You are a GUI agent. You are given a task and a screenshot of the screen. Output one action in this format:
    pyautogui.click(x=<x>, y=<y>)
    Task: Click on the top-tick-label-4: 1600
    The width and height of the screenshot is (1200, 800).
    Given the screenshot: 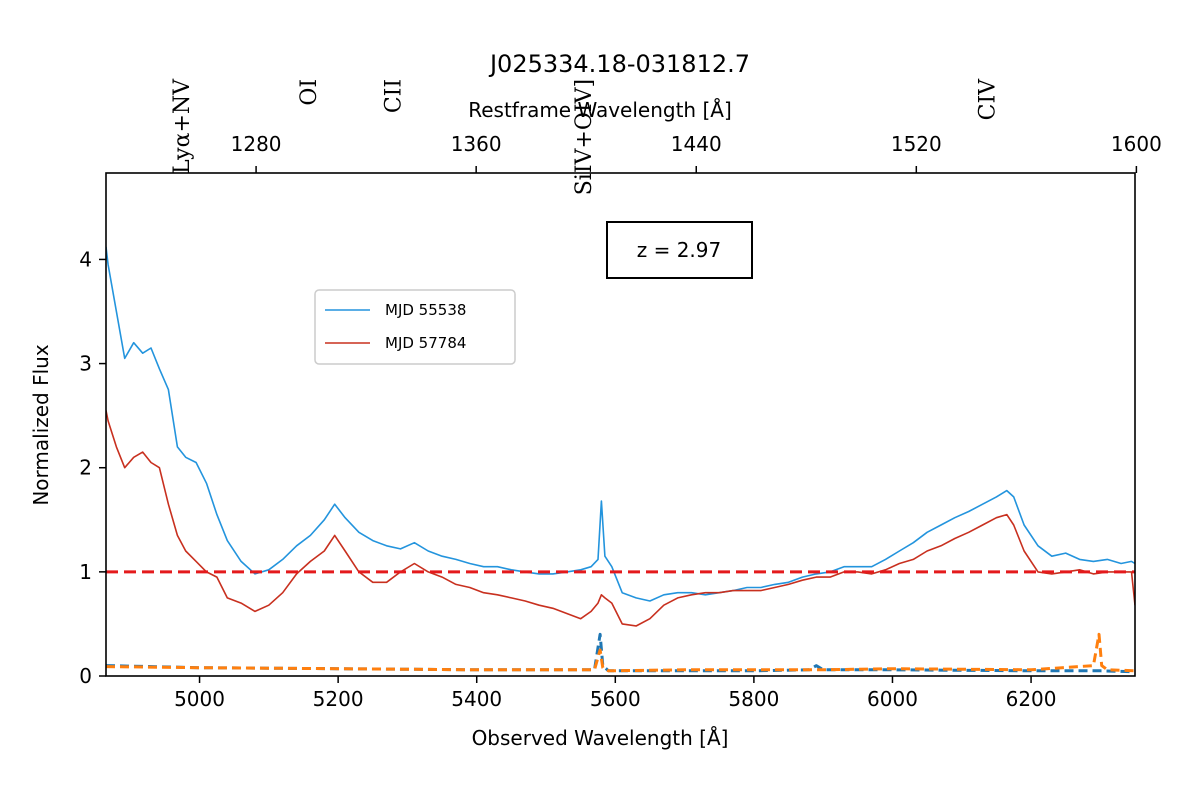 What is the action you would take?
    pyautogui.click(x=1136, y=144)
    